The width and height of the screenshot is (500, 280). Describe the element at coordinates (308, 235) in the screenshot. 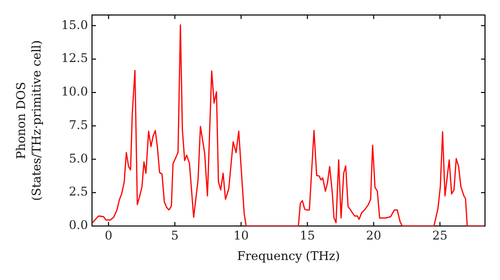

I see `x-tick-label: 15` at that location.